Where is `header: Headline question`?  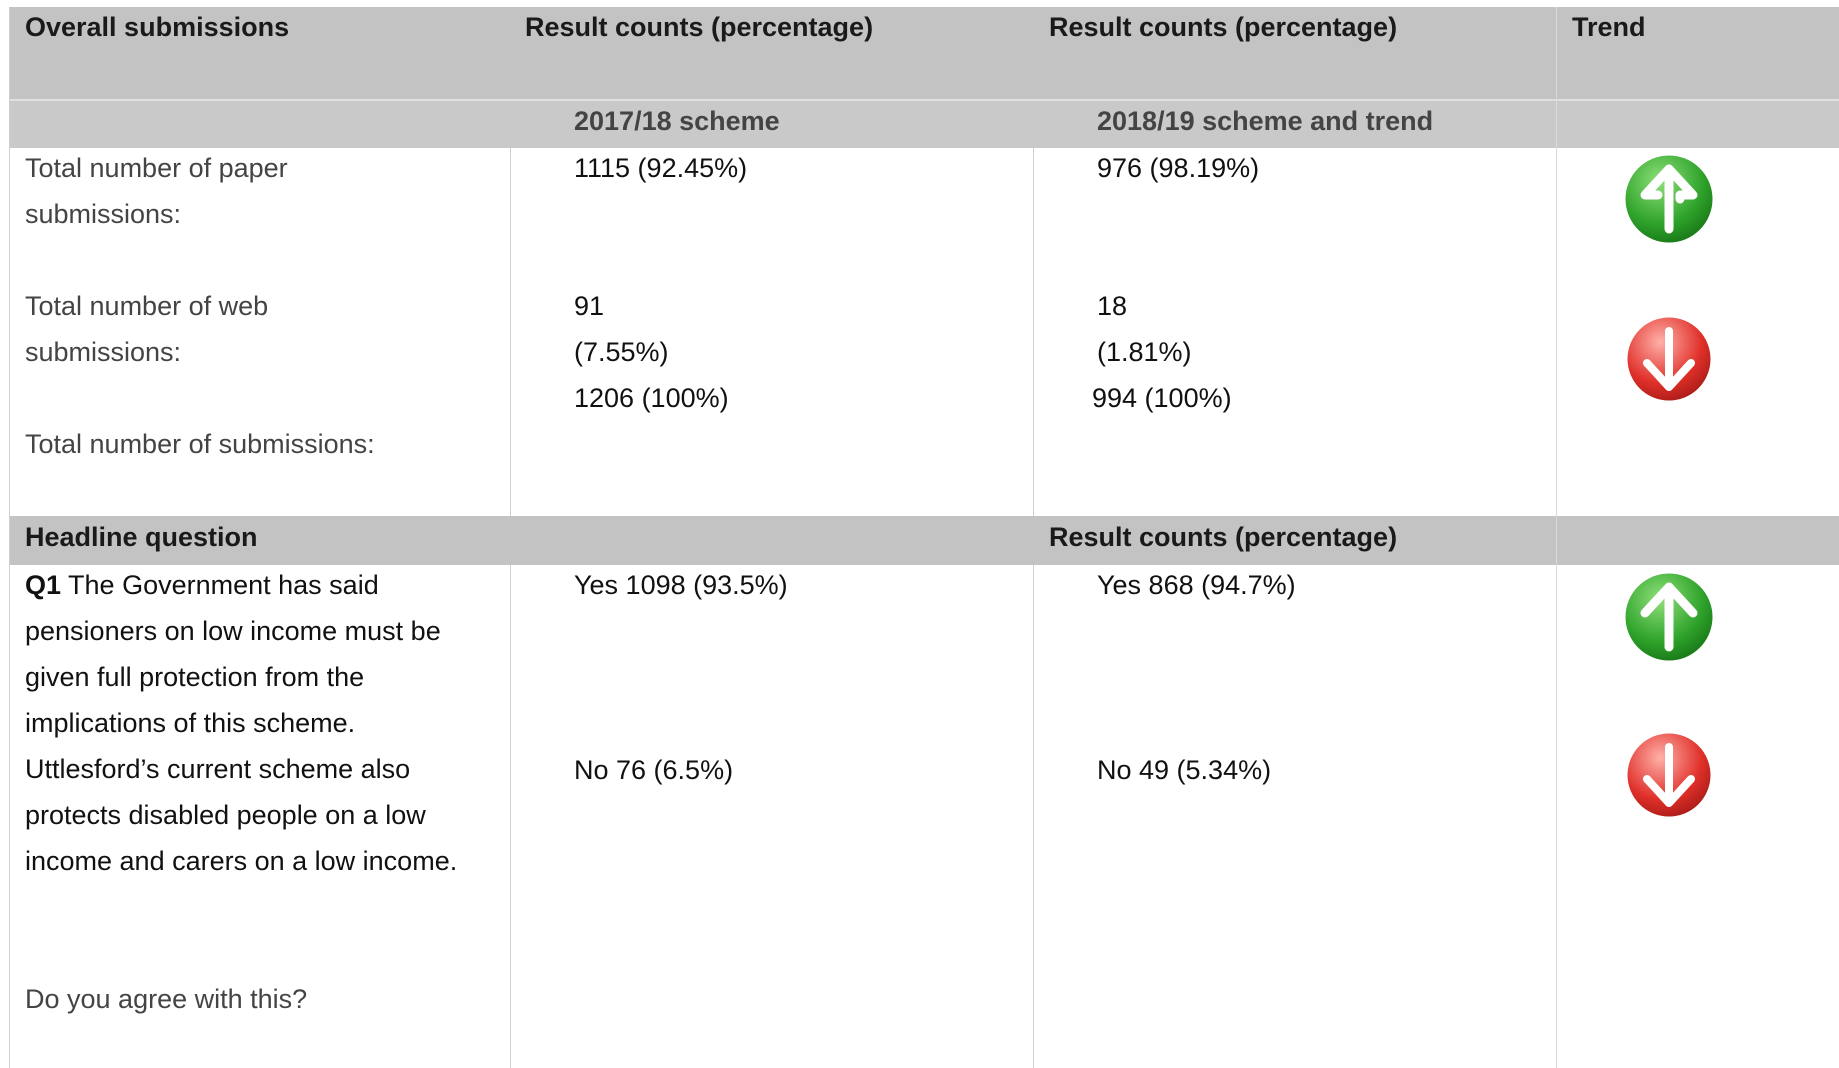 header: Headline question is located at coordinates (141, 537).